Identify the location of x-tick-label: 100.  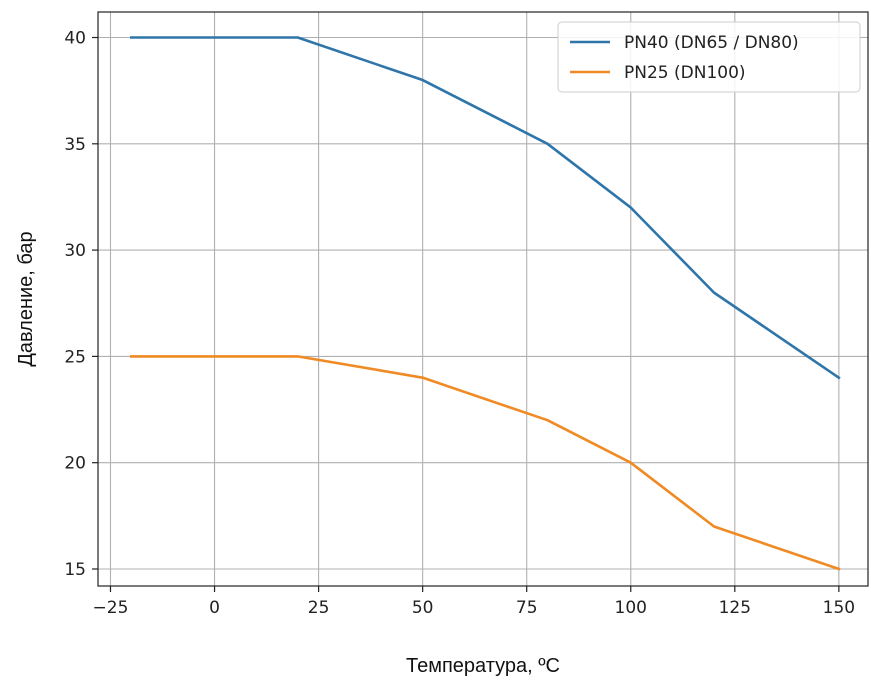
(631, 608).